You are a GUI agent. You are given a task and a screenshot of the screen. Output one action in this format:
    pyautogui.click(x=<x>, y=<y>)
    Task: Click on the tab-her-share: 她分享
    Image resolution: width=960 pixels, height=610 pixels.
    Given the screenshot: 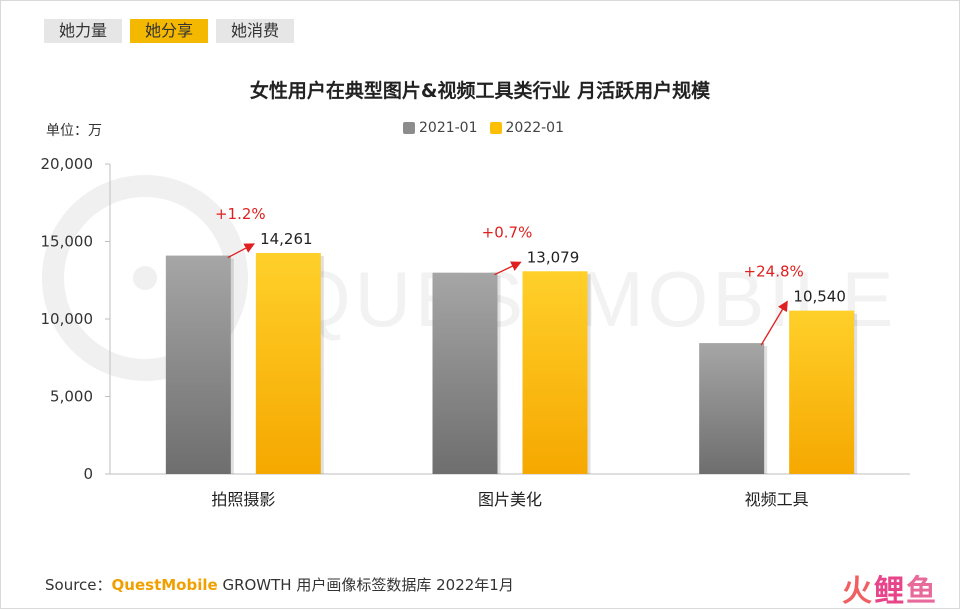 What is the action you would take?
    pyautogui.click(x=169, y=31)
    